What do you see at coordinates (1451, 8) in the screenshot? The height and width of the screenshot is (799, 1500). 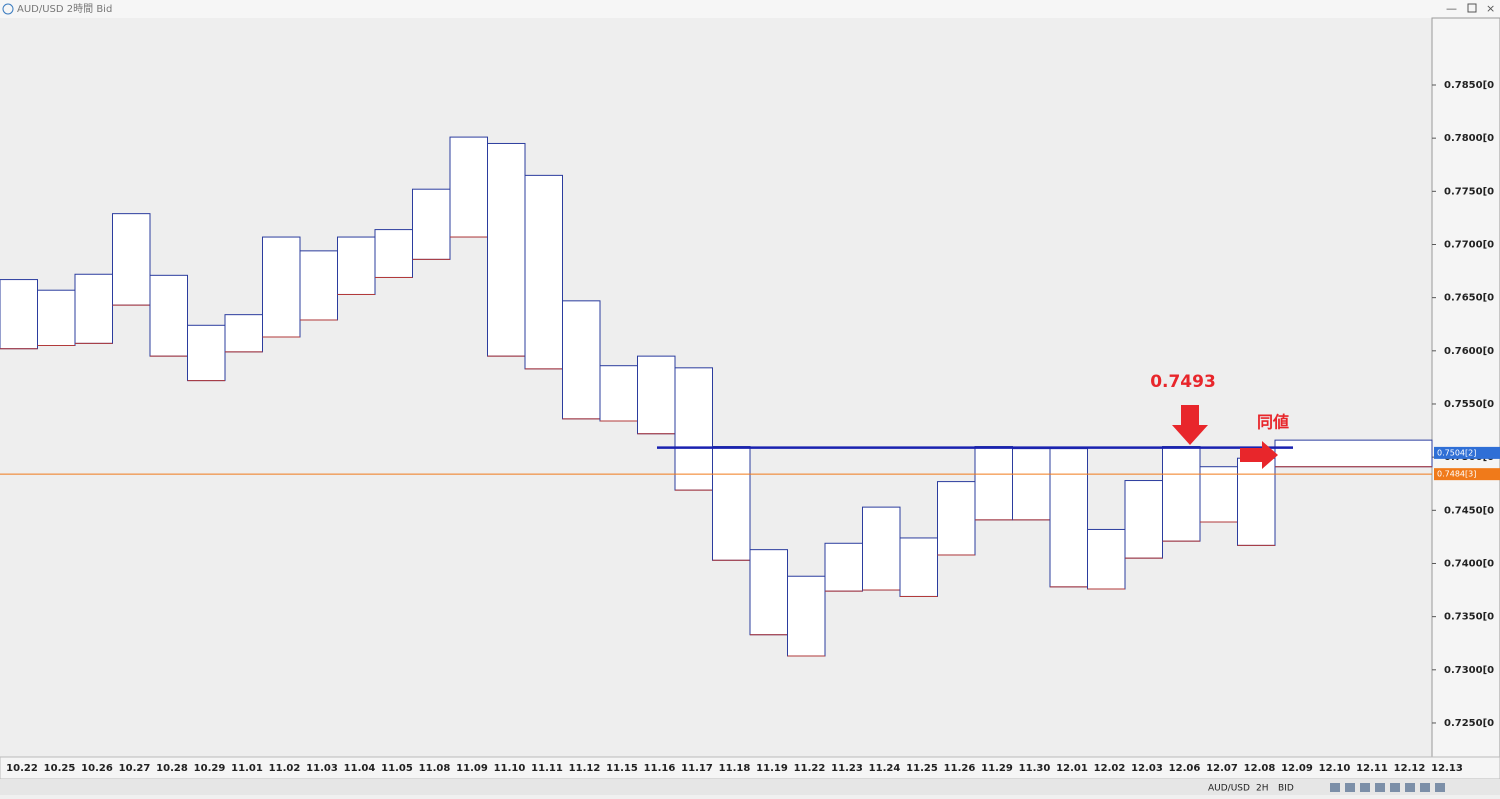 I see `minimize-button: —` at bounding box center [1451, 8].